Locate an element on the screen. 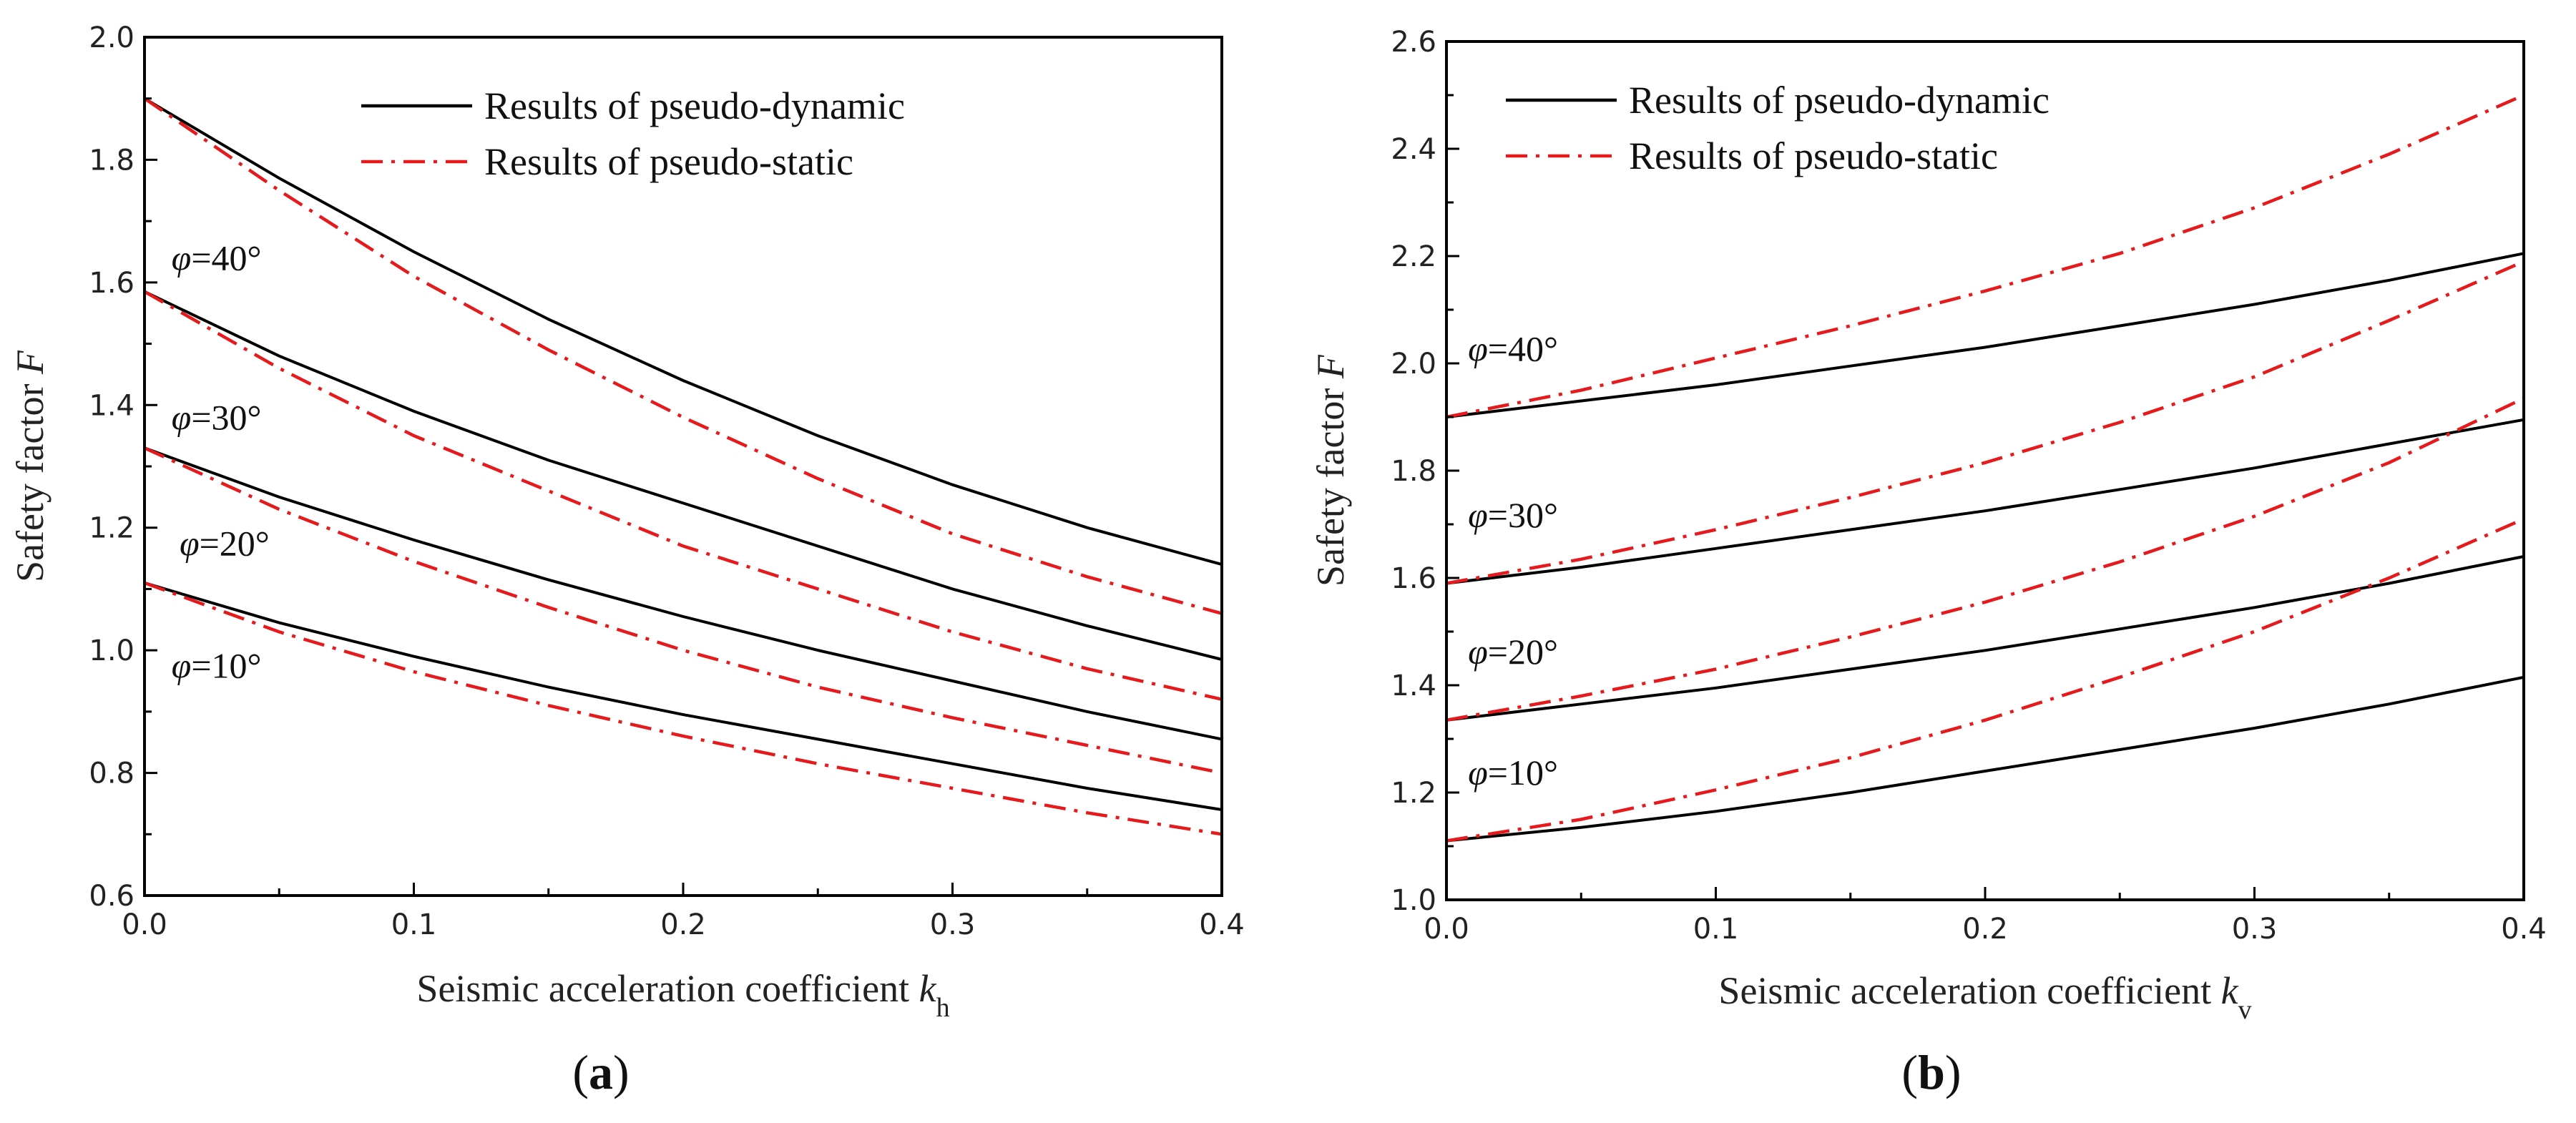  x-tick-label-a-1: 0.1 is located at coordinates (414, 924).